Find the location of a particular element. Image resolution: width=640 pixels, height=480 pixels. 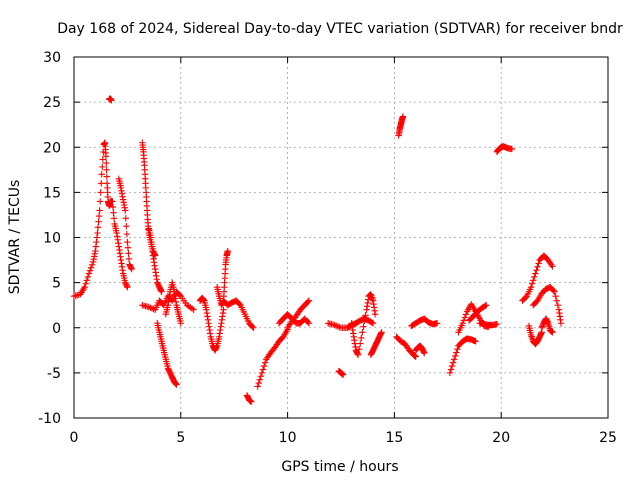

x-axis-label: GPS time / hours is located at coordinates (339, 467).